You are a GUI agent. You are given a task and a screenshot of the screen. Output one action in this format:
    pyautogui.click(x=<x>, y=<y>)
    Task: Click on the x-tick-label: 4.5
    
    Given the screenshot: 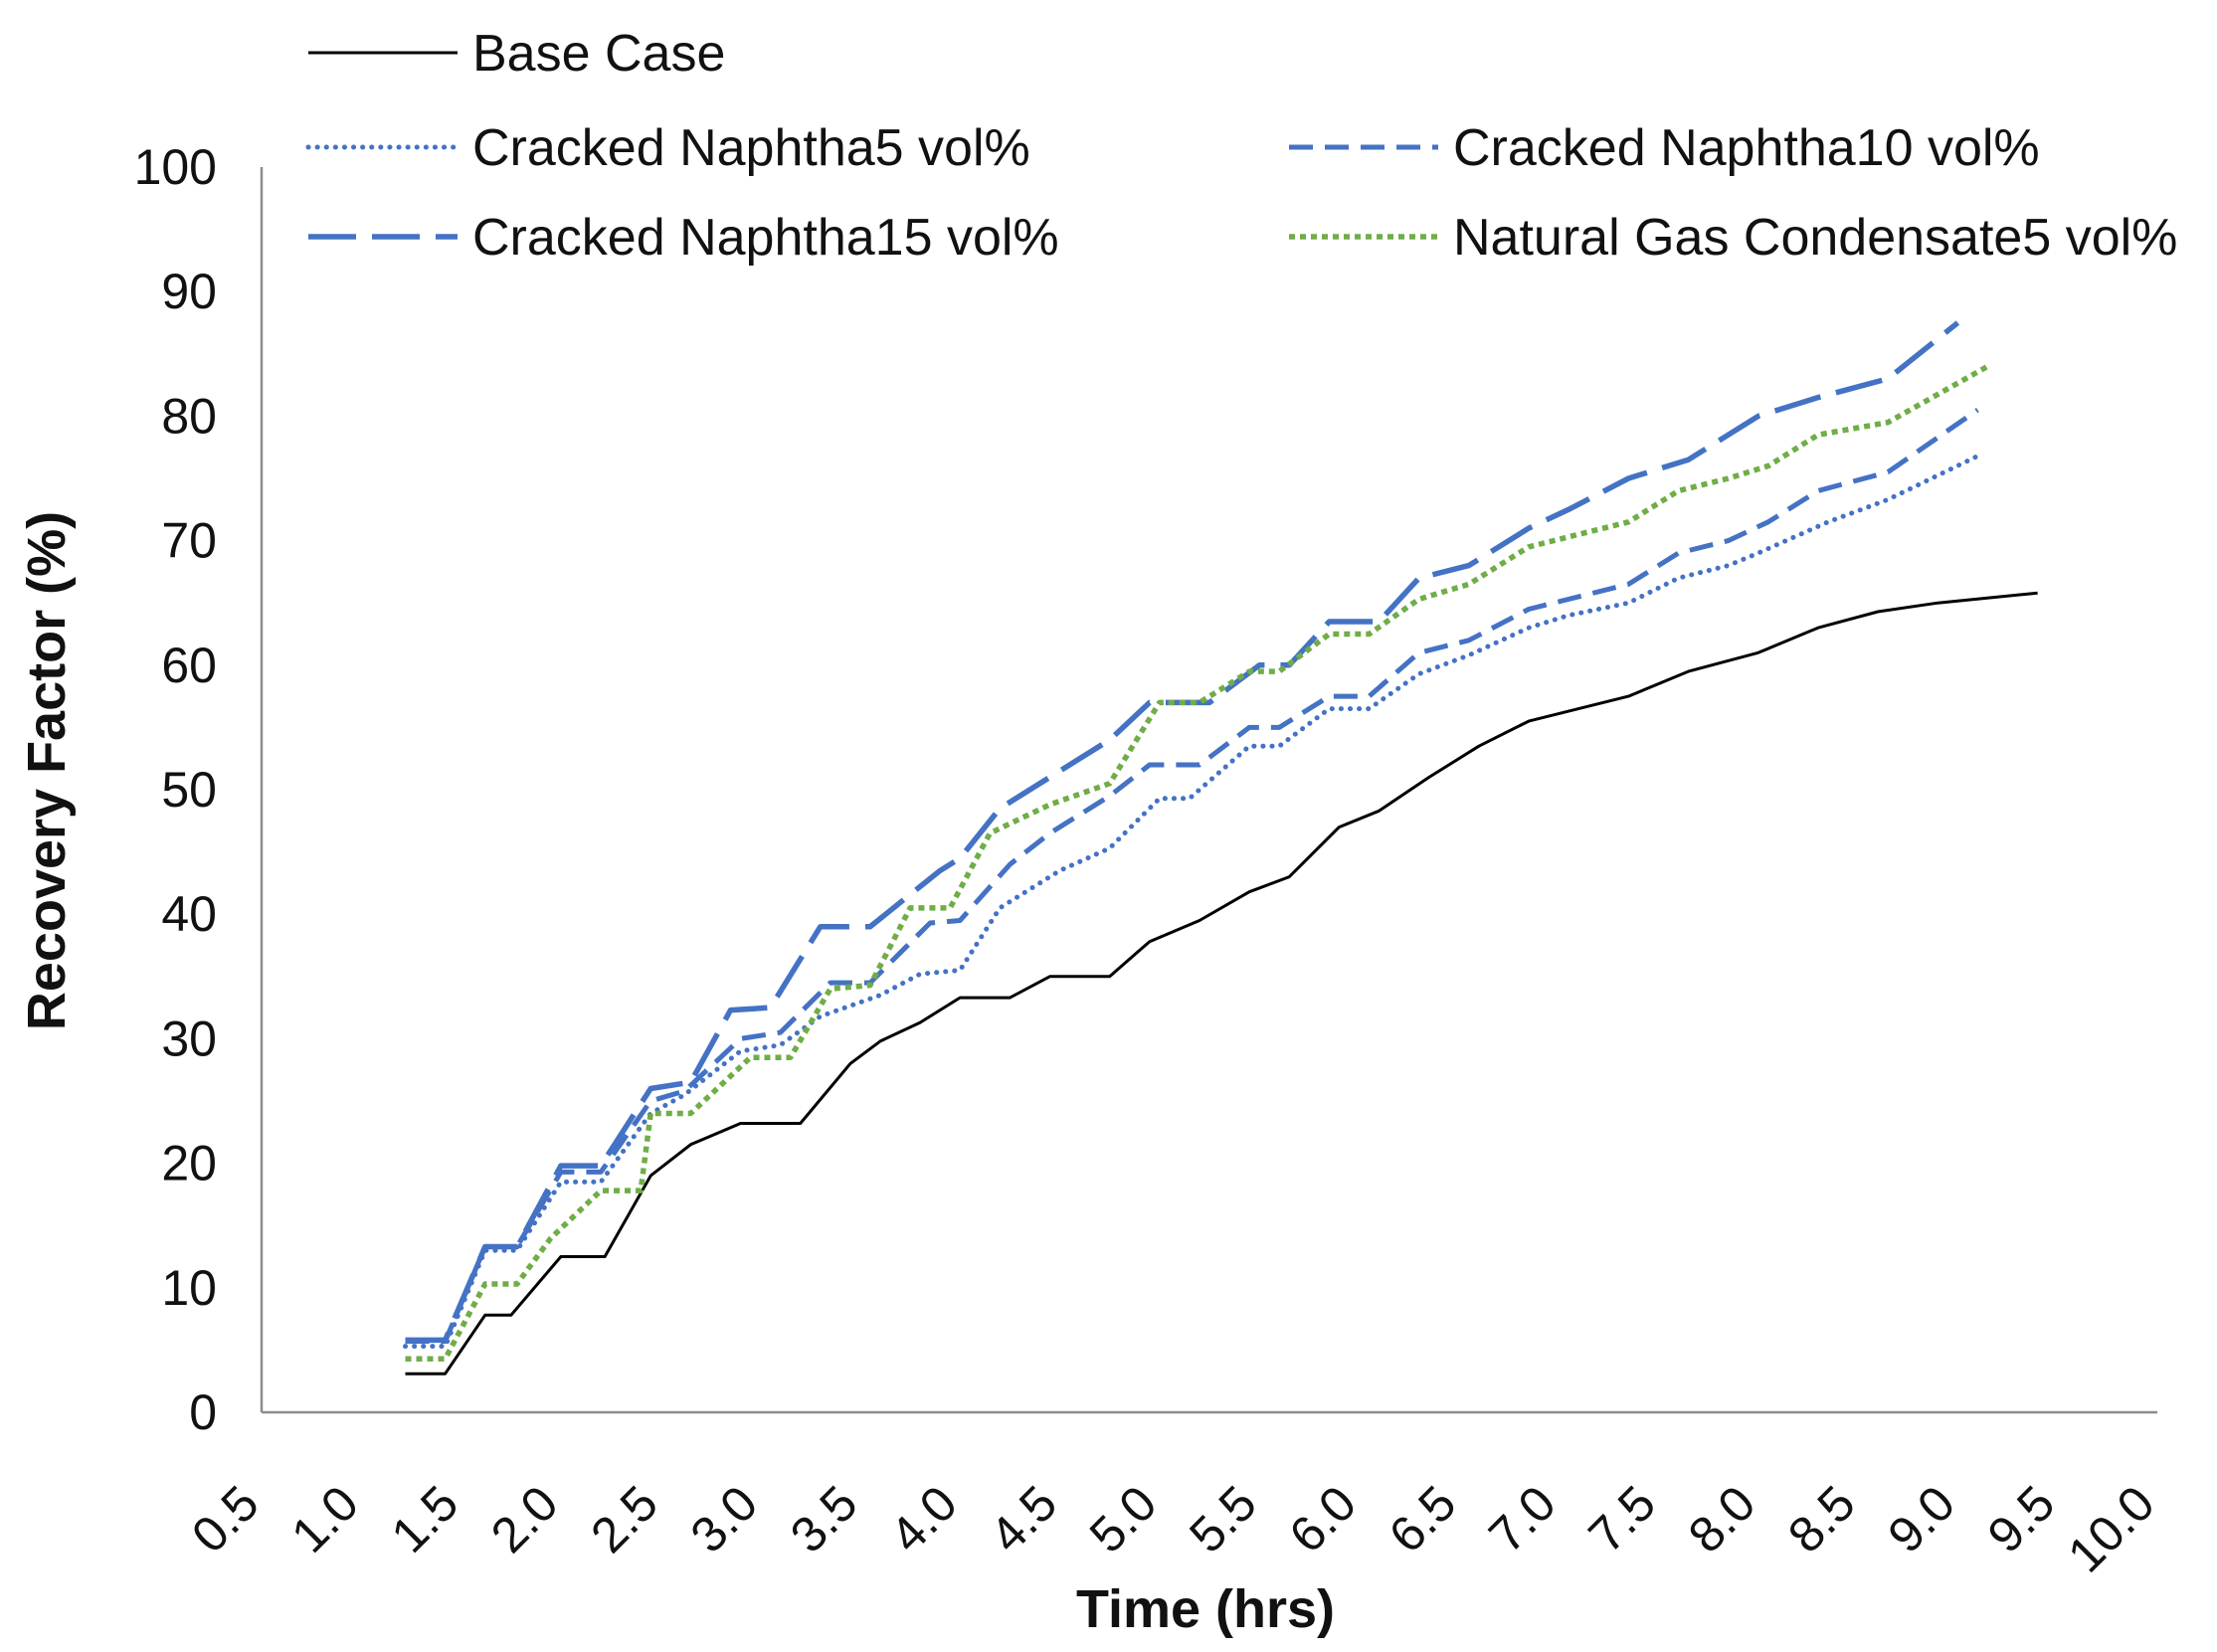 What is the action you would take?
    pyautogui.click(x=1024, y=1519)
    